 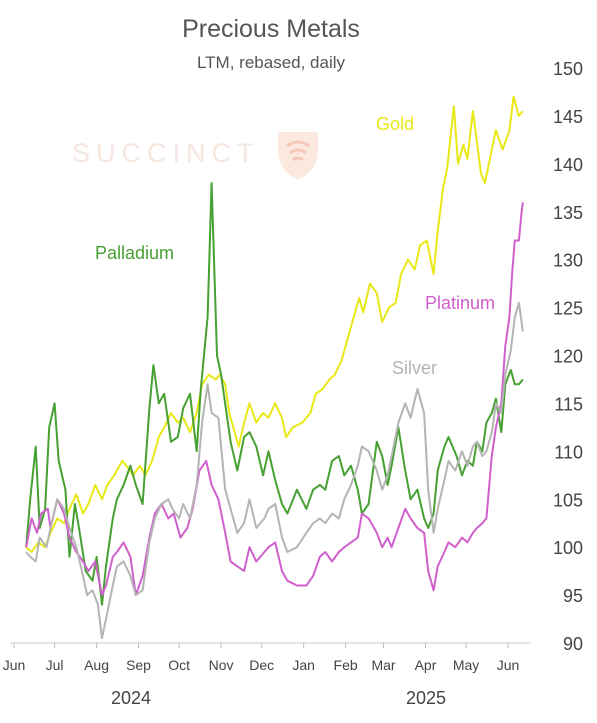 What do you see at coordinates (261, 665) in the screenshot?
I see `x-tick-label: Dec` at bounding box center [261, 665].